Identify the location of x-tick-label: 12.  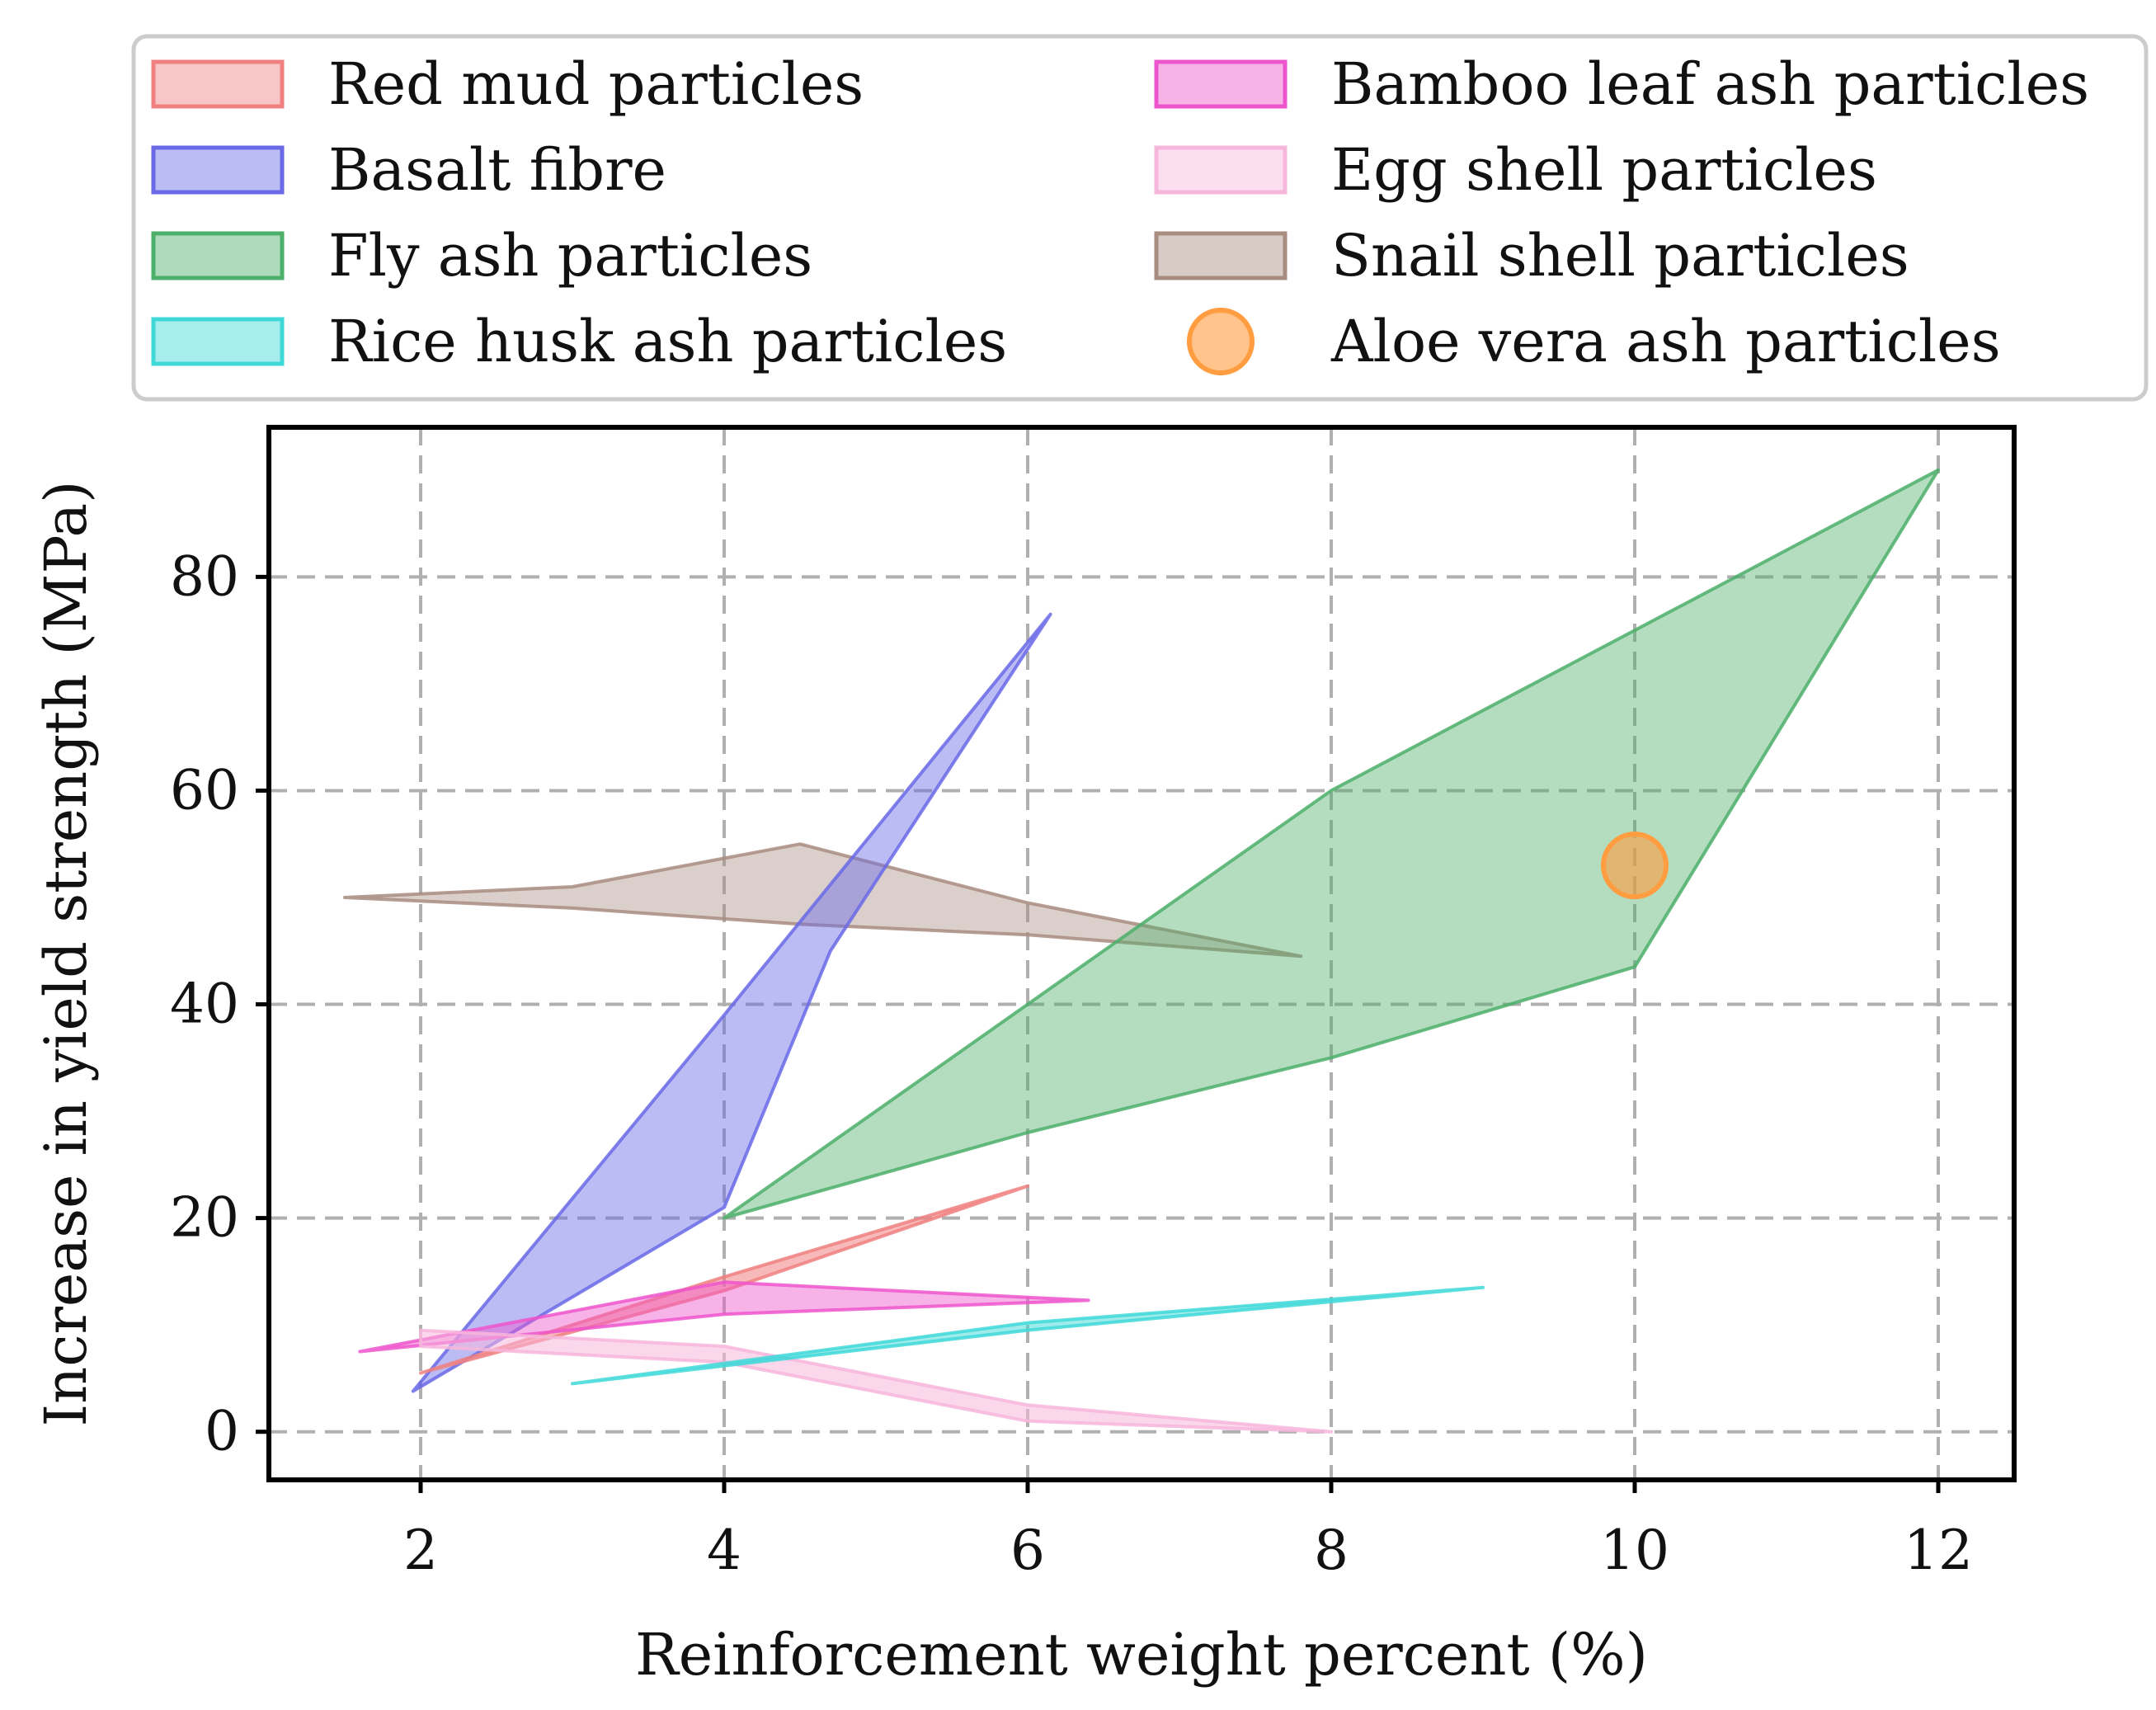
(1939, 1550).